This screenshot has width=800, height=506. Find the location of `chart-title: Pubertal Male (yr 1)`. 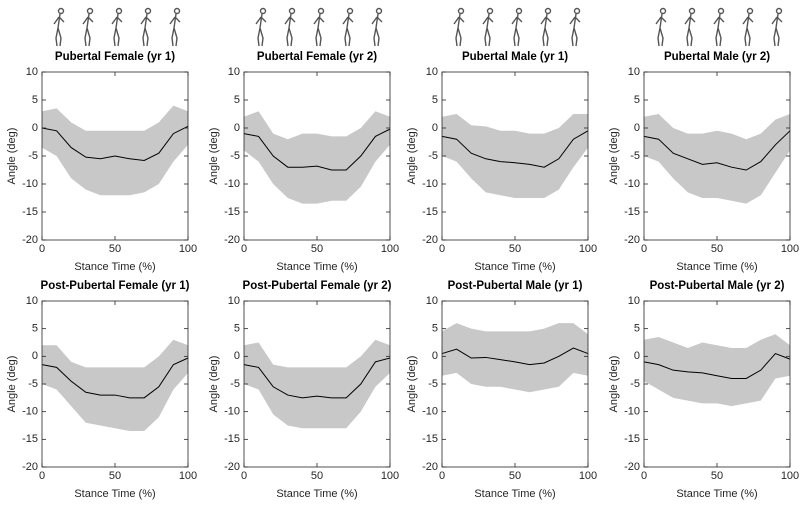

chart-title: Pubertal Male (yr 1) is located at coordinates (515, 57).